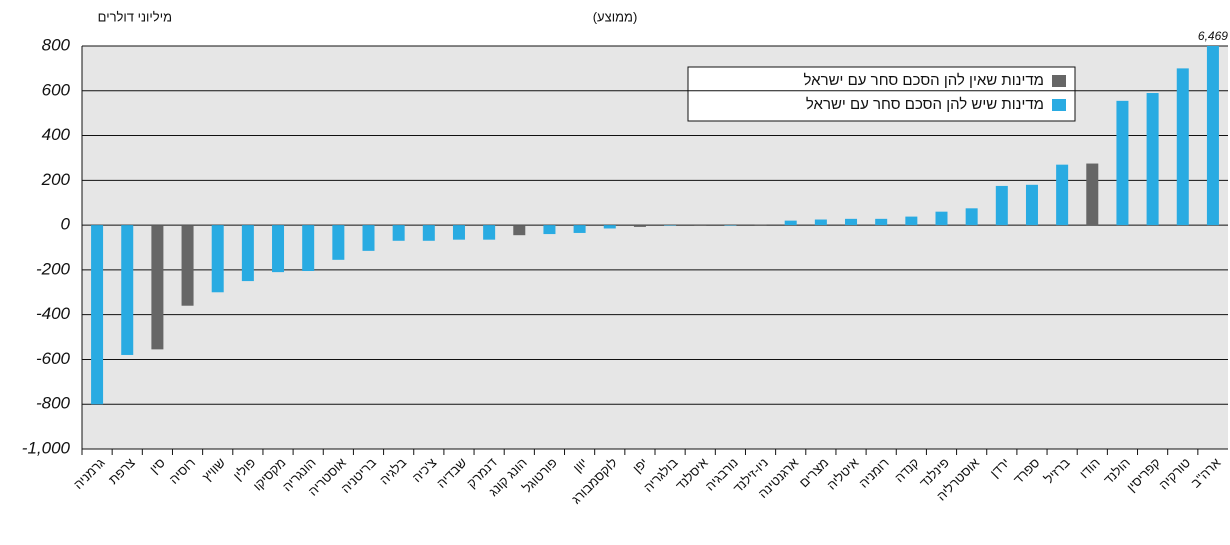 This screenshot has width=1230, height=545. Describe the element at coordinates (393, 471) in the screenshot. I see `x-tick-label: בלגיה` at that location.